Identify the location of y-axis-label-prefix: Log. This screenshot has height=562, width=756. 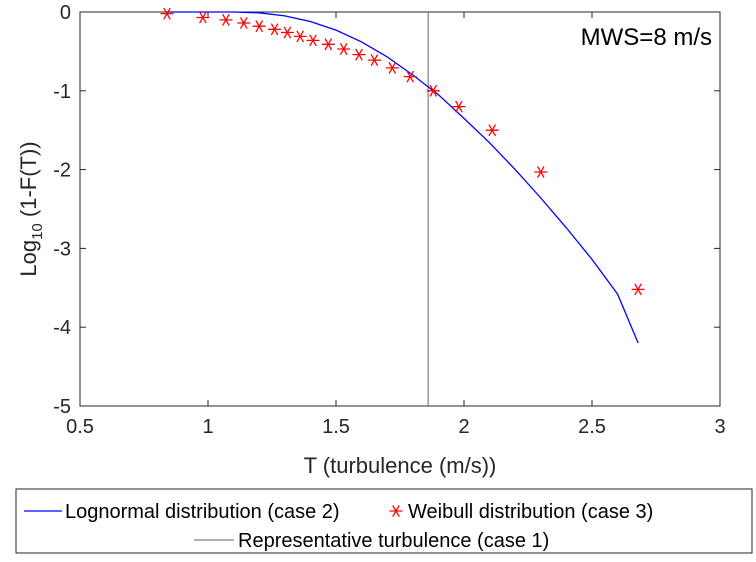
(28, 258).